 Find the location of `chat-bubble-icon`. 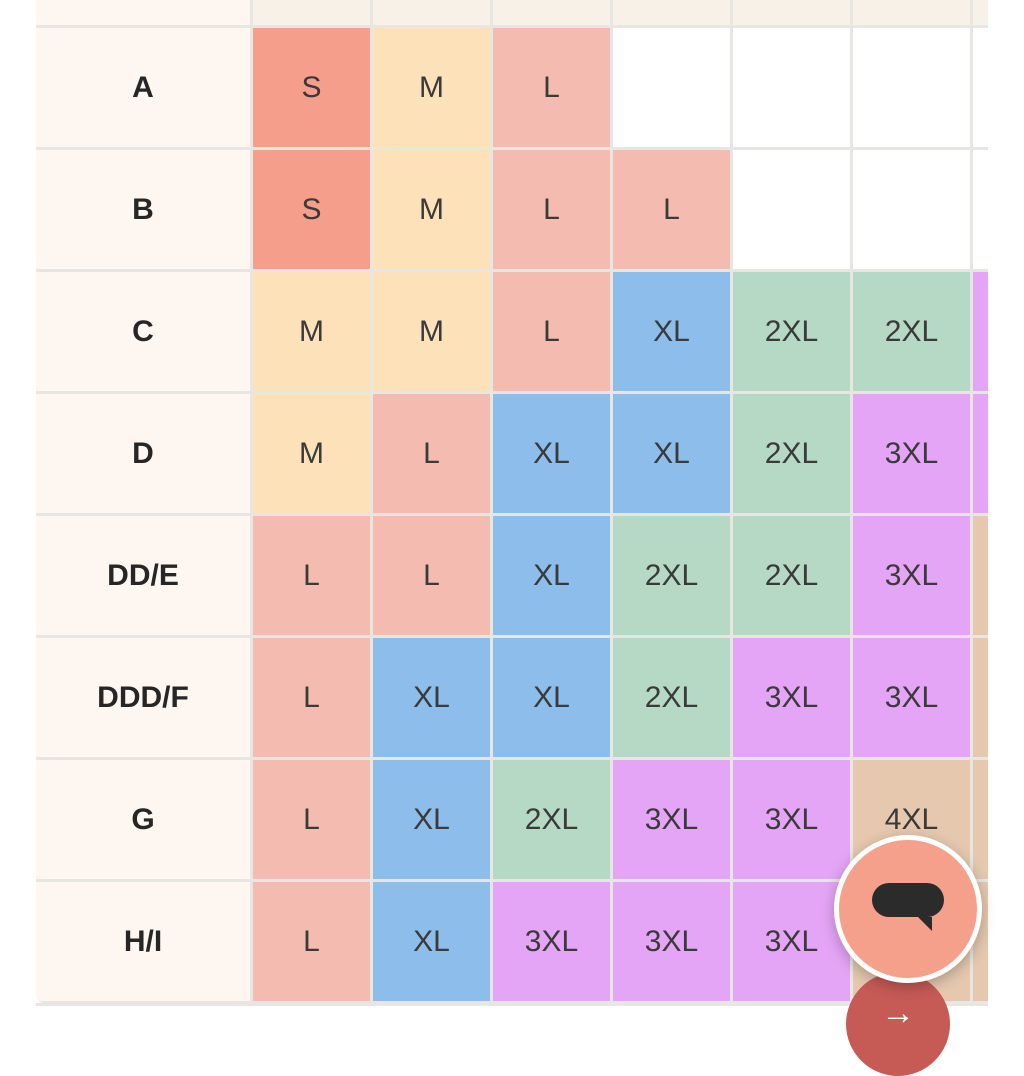

chat-bubble-icon is located at coordinates (908, 907).